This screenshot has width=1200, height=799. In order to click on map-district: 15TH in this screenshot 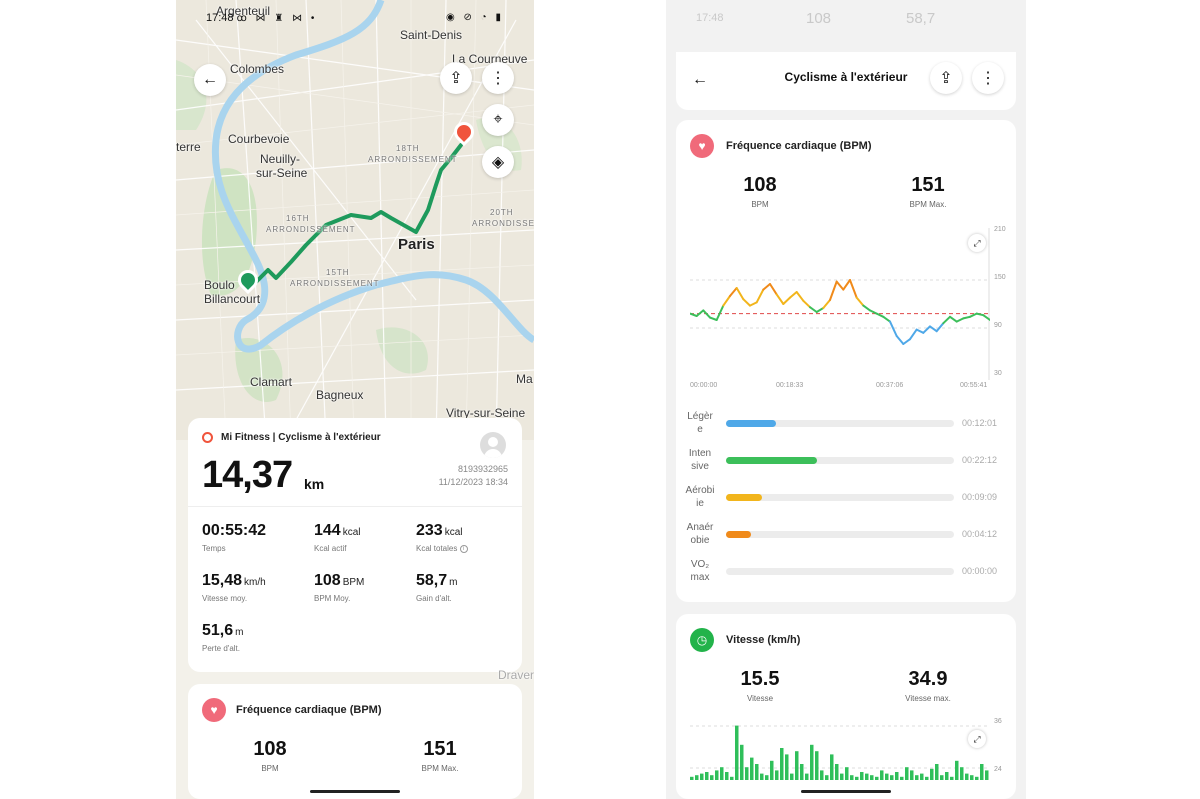, I will do `click(338, 272)`.